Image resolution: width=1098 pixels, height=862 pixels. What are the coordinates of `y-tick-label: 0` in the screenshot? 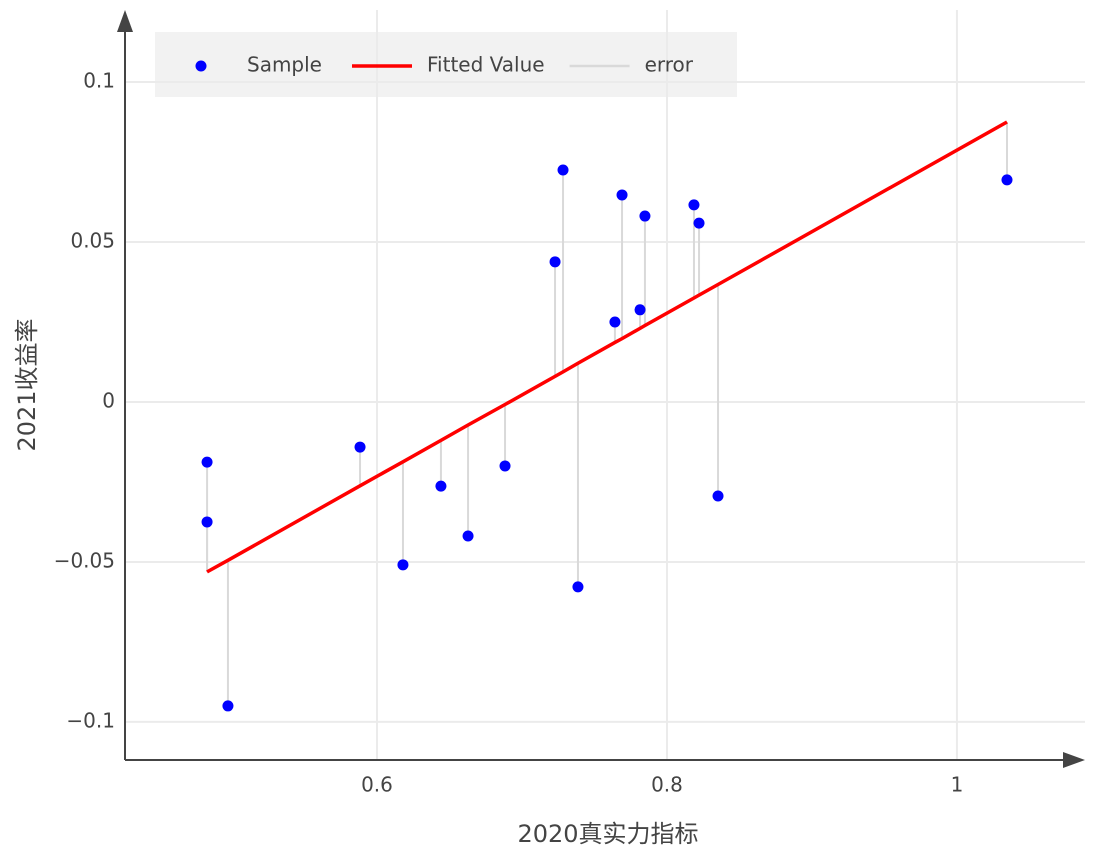 It's located at (108, 400).